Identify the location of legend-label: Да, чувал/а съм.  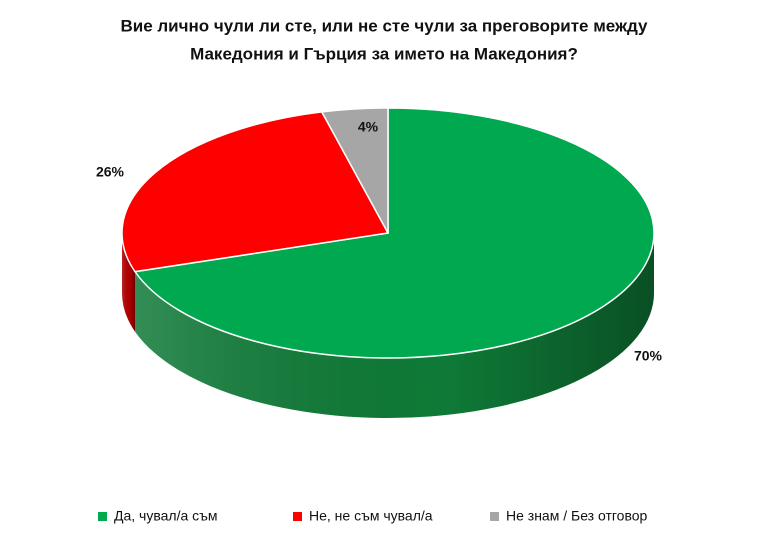
(166, 516).